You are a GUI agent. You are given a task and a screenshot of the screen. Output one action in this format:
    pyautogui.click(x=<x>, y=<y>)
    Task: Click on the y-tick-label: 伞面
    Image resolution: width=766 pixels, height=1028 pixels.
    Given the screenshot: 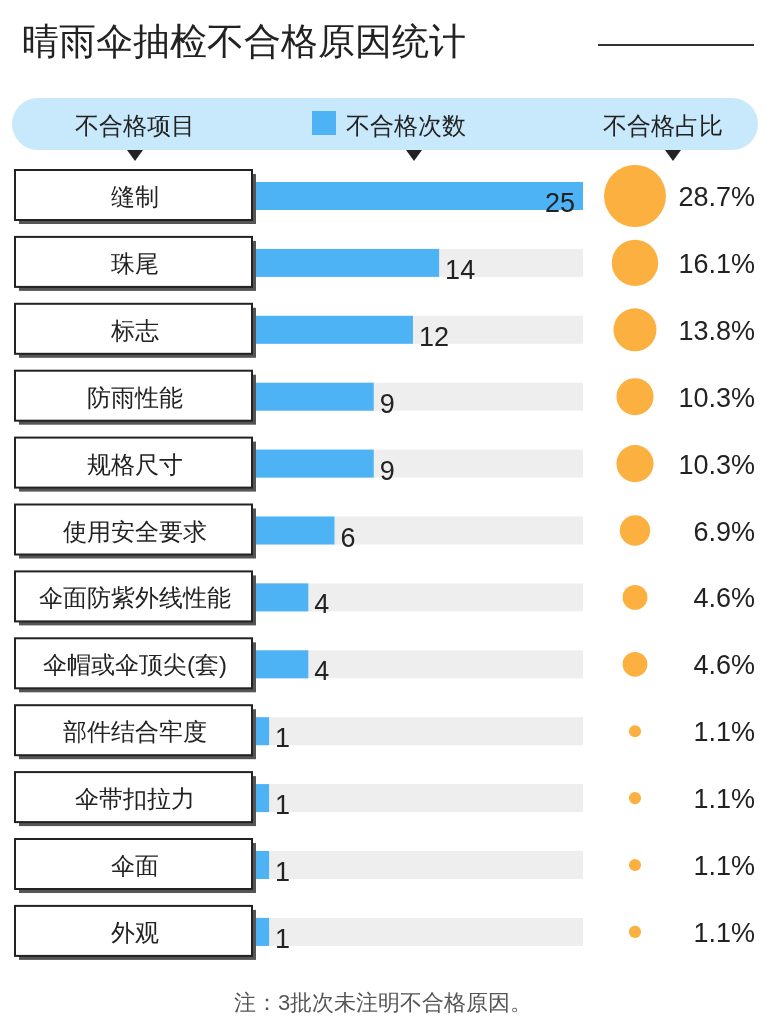 What is the action you would take?
    pyautogui.click(x=135, y=865)
    